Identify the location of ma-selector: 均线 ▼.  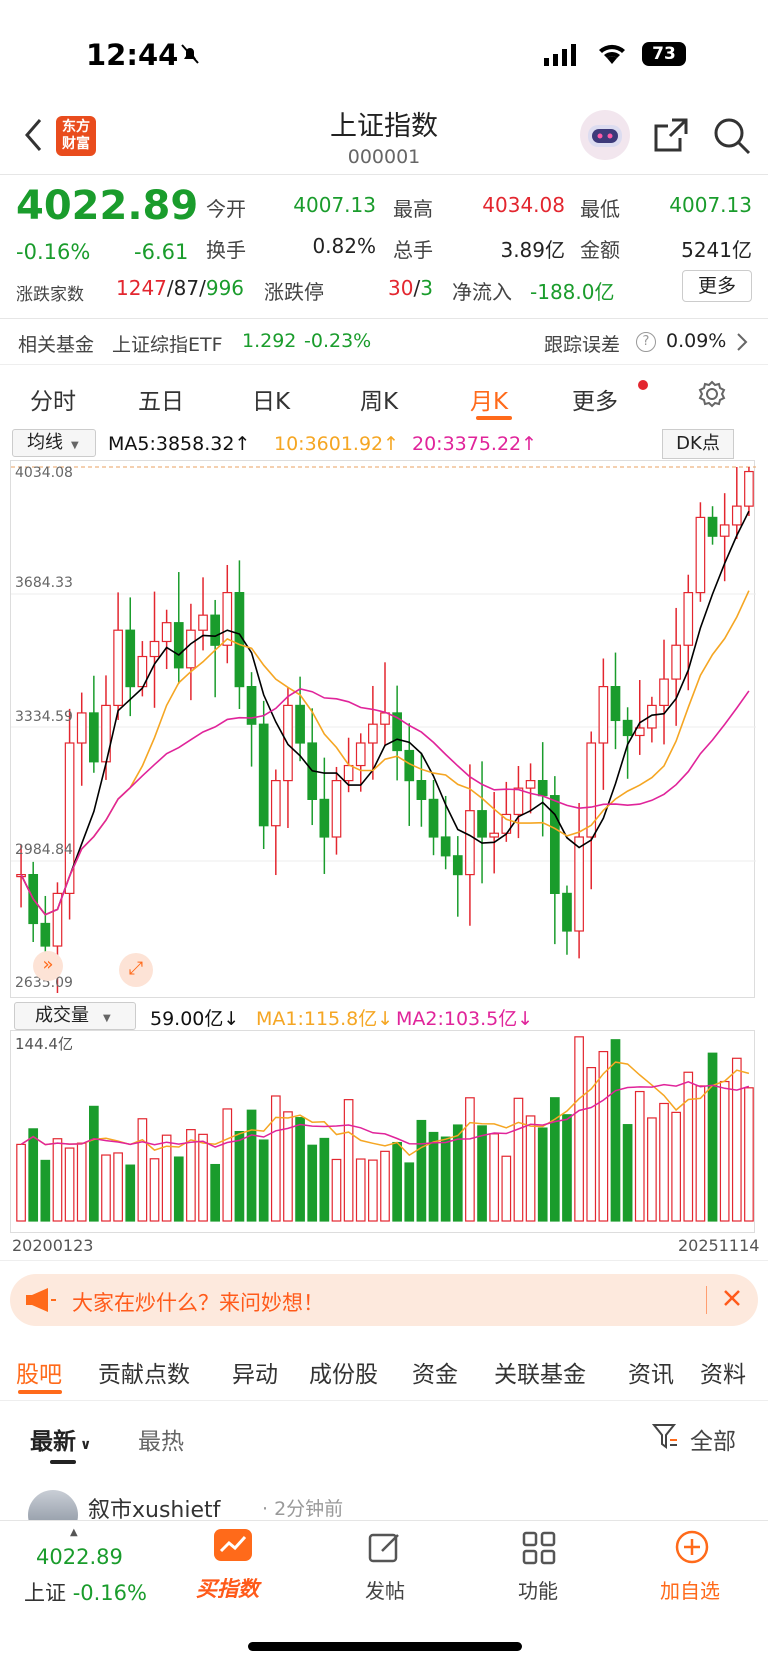
(54, 443).